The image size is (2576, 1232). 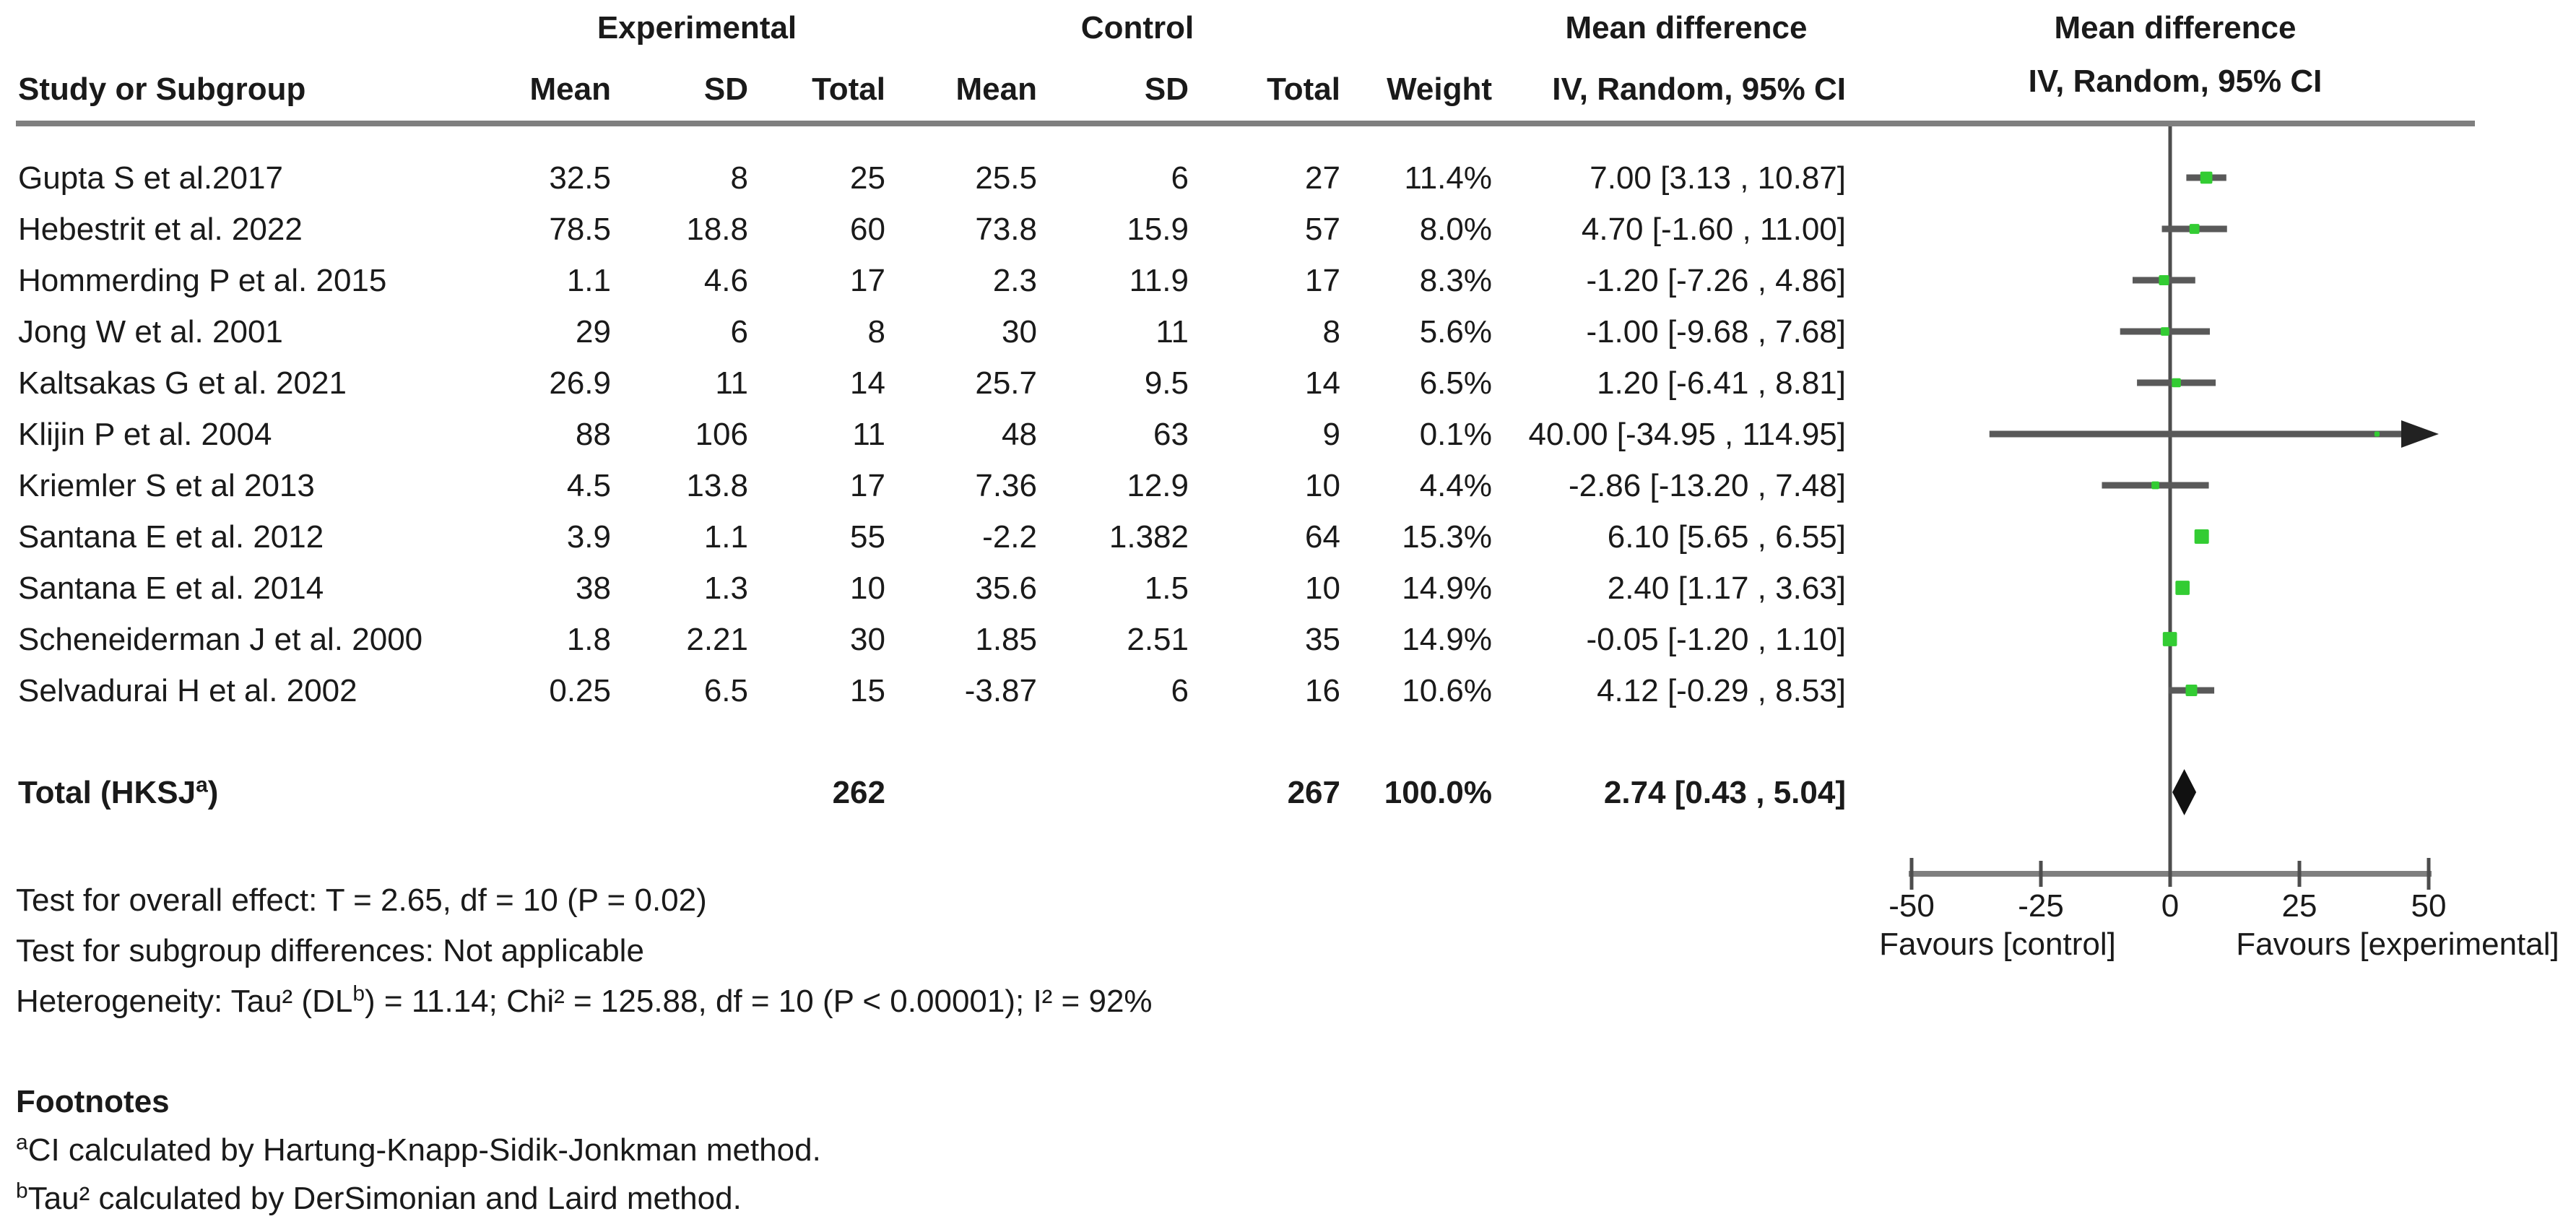 What do you see at coordinates (867, 178) in the screenshot?
I see `table-cell: 25` at bounding box center [867, 178].